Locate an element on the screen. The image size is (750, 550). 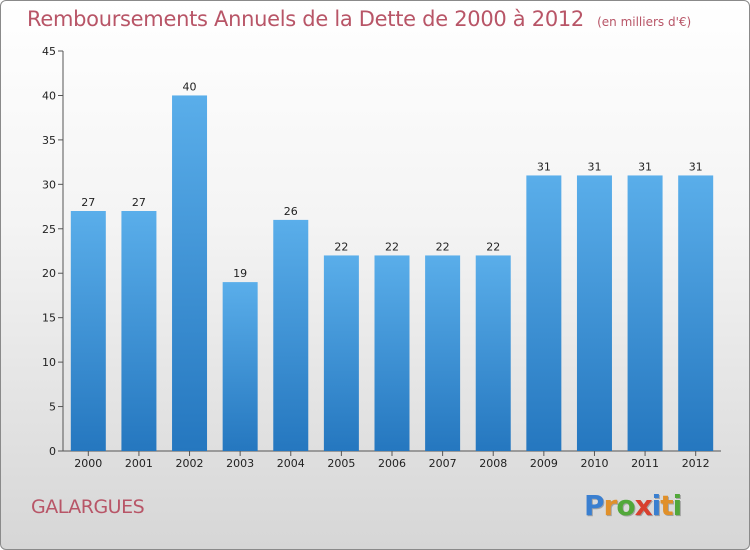
logo-letter: x is located at coordinates (643, 505).